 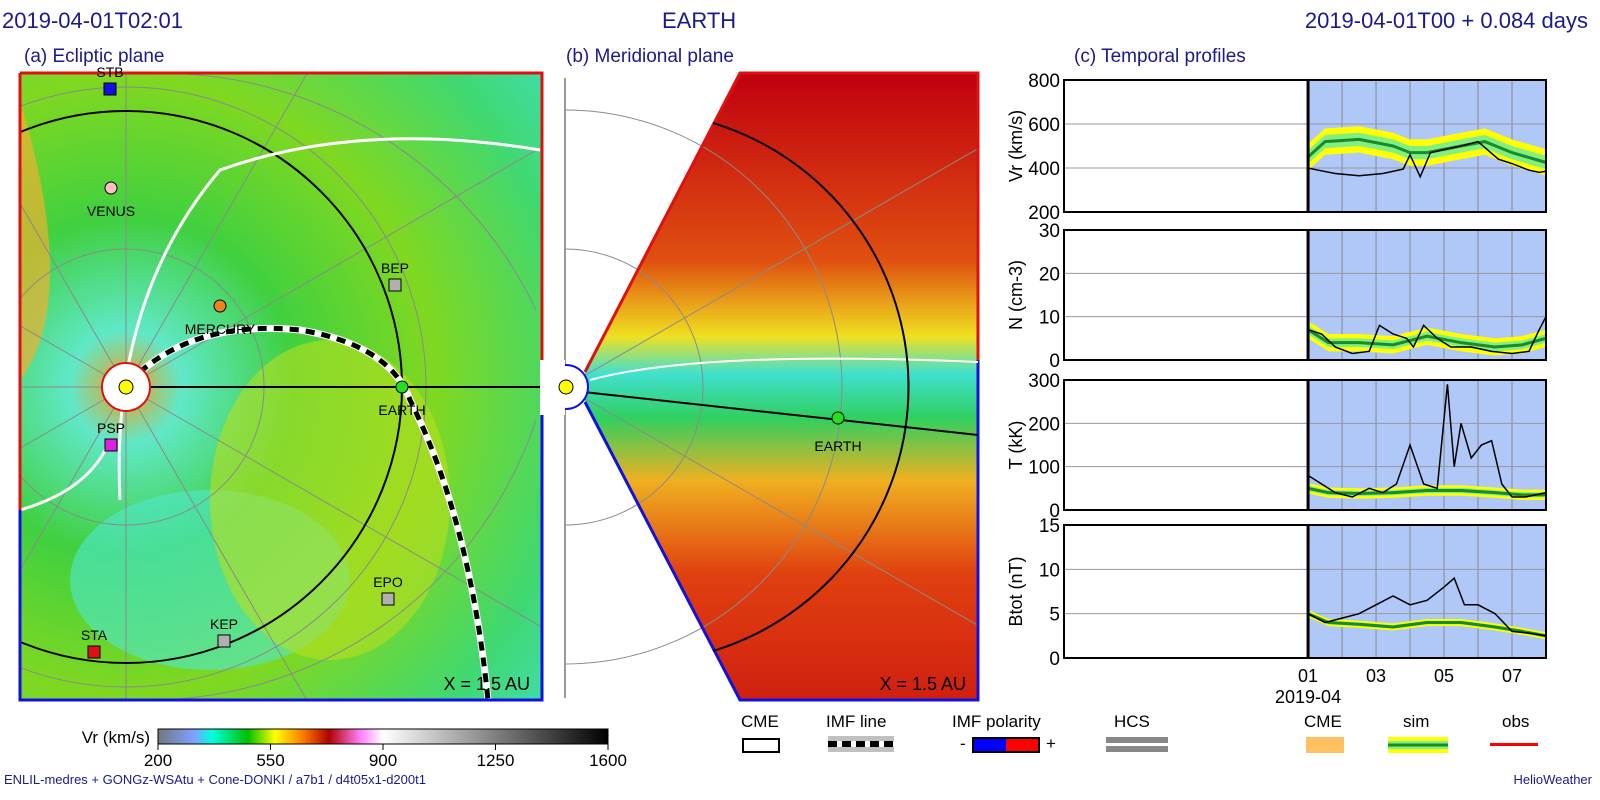 I want to click on kep-label: KEP, so click(x=224, y=624).